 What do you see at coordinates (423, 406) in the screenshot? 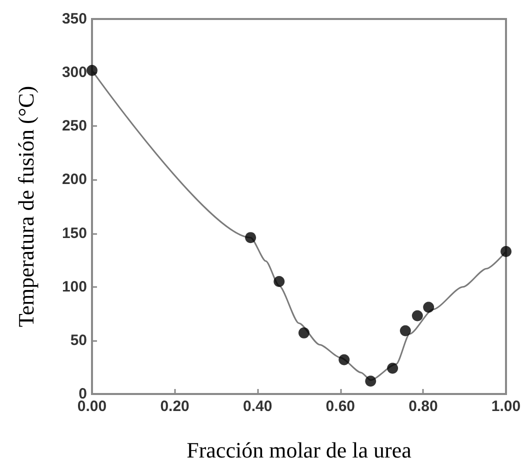
I see `x-tick-label: 0.80` at bounding box center [423, 406].